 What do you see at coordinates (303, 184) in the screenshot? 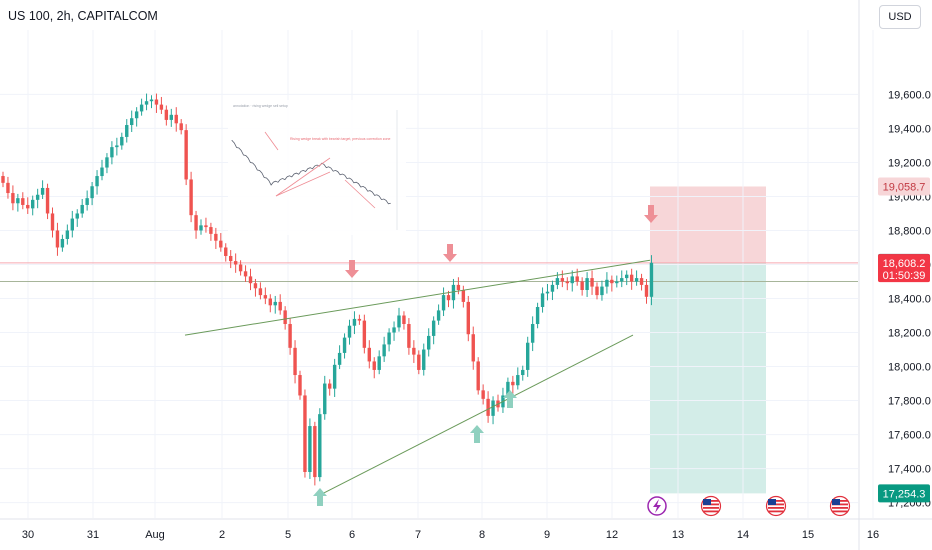
I see `inset-wedge` at bounding box center [303, 184].